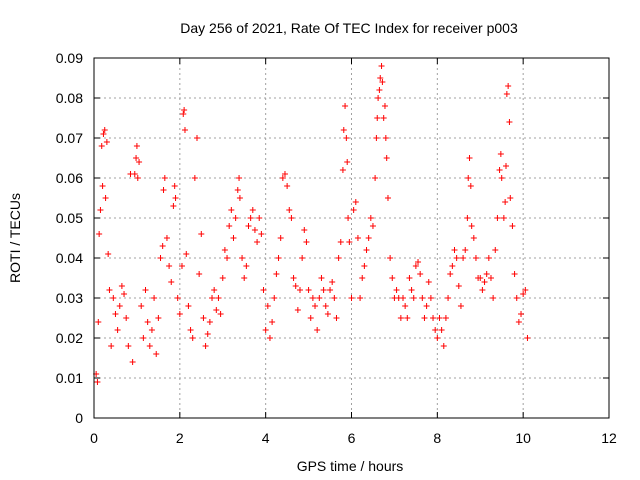  Describe the element at coordinates (79, 418) in the screenshot. I see `y-tick-label: 0` at that location.